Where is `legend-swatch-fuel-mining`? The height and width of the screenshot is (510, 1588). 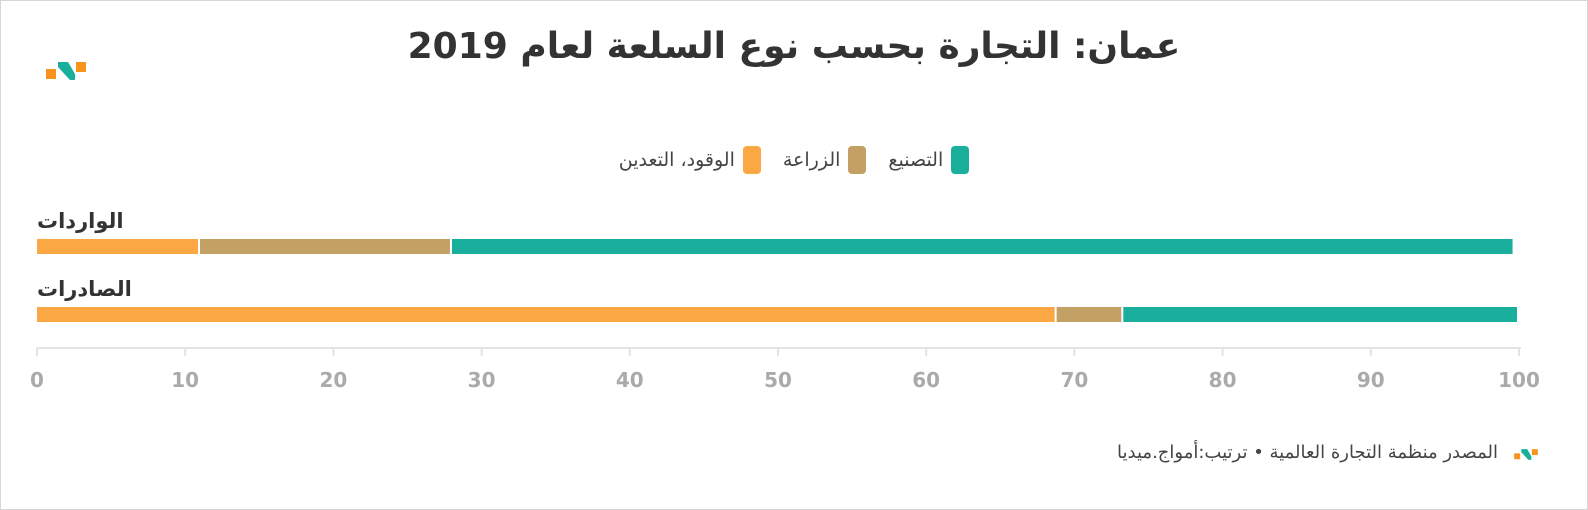 legend-swatch-fuel-mining is located at coordinates (751, 160).